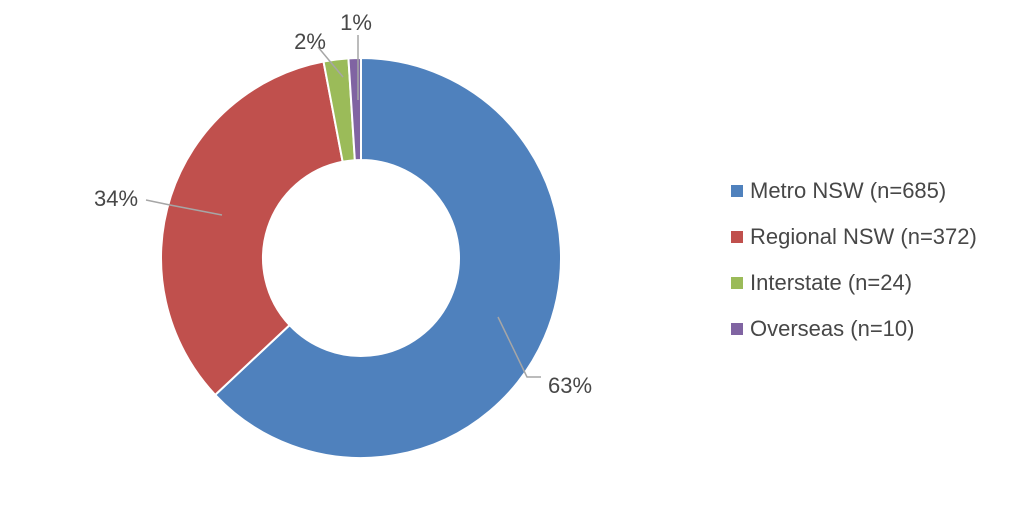 This screenshot has width=1024, height=516. What do you see at coordinates (863, 236) in the screenshot?
I see `legend-label-regional-nsw: Regional NSW (n=372)` at bounding box center [863, 236].